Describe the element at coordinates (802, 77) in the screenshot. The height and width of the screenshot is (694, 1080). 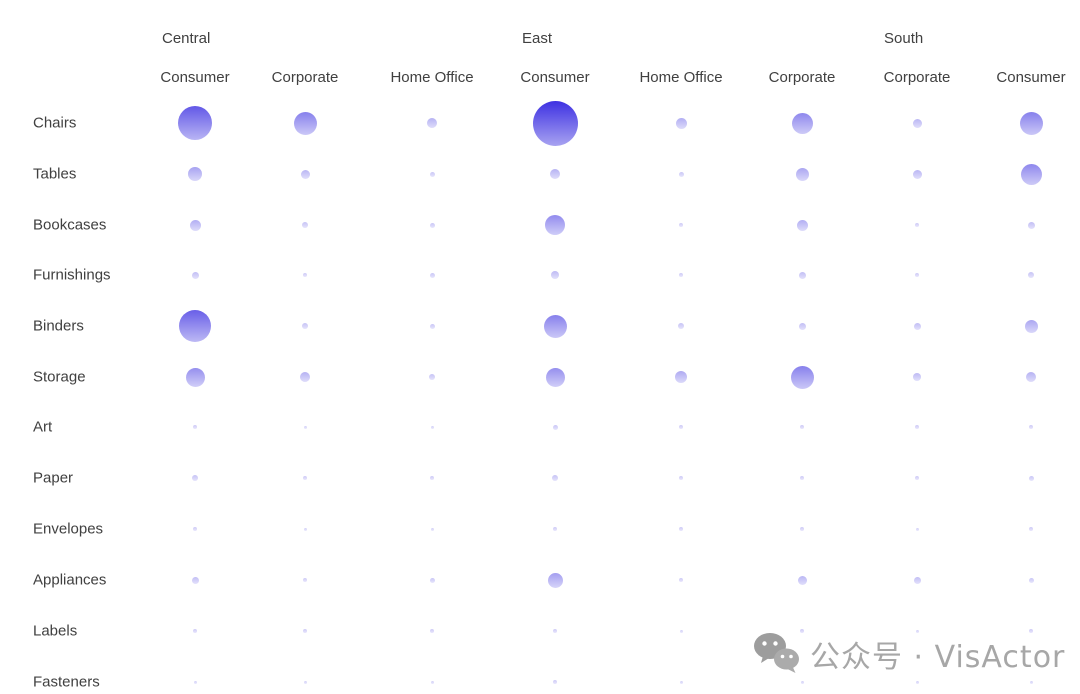
I see `segment-label: Corporate` at that location.